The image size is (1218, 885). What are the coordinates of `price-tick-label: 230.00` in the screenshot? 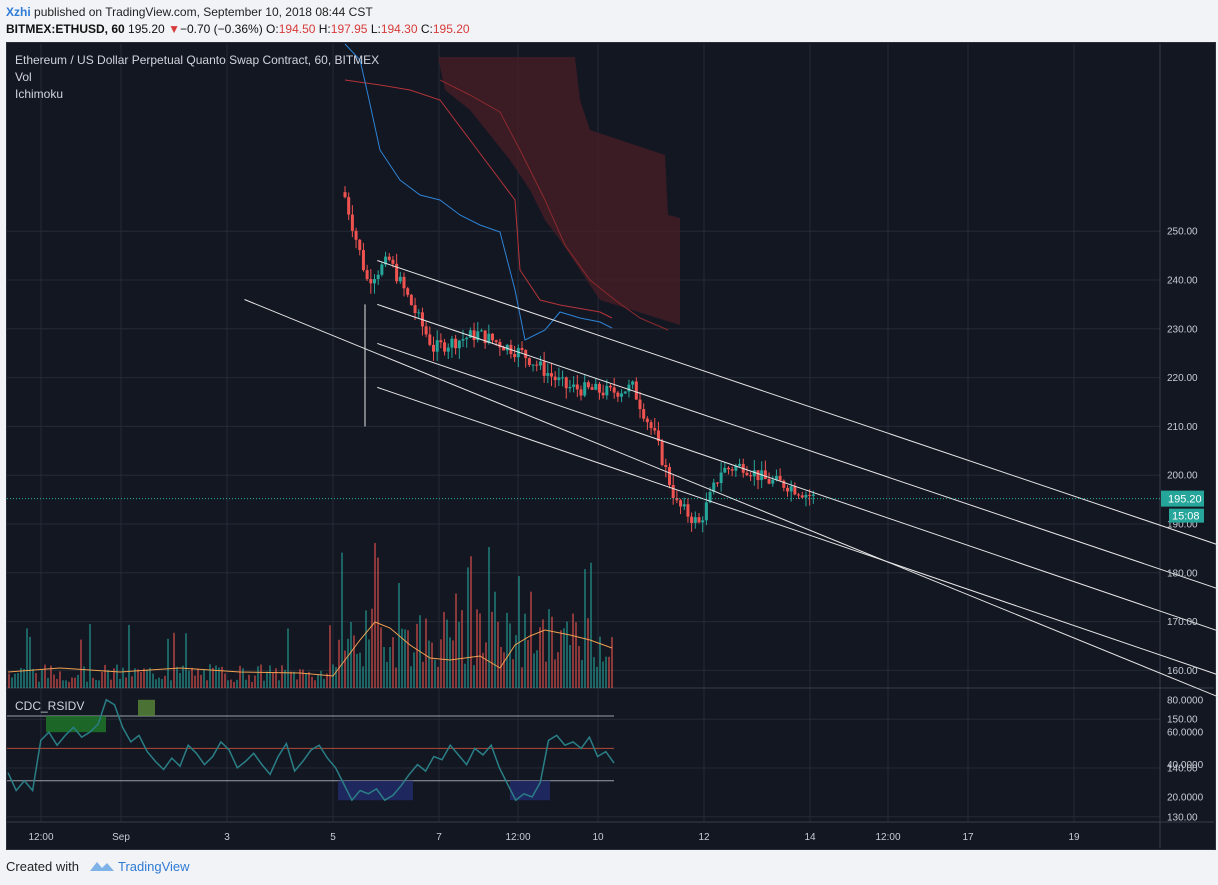 It's located at (1182, 329).